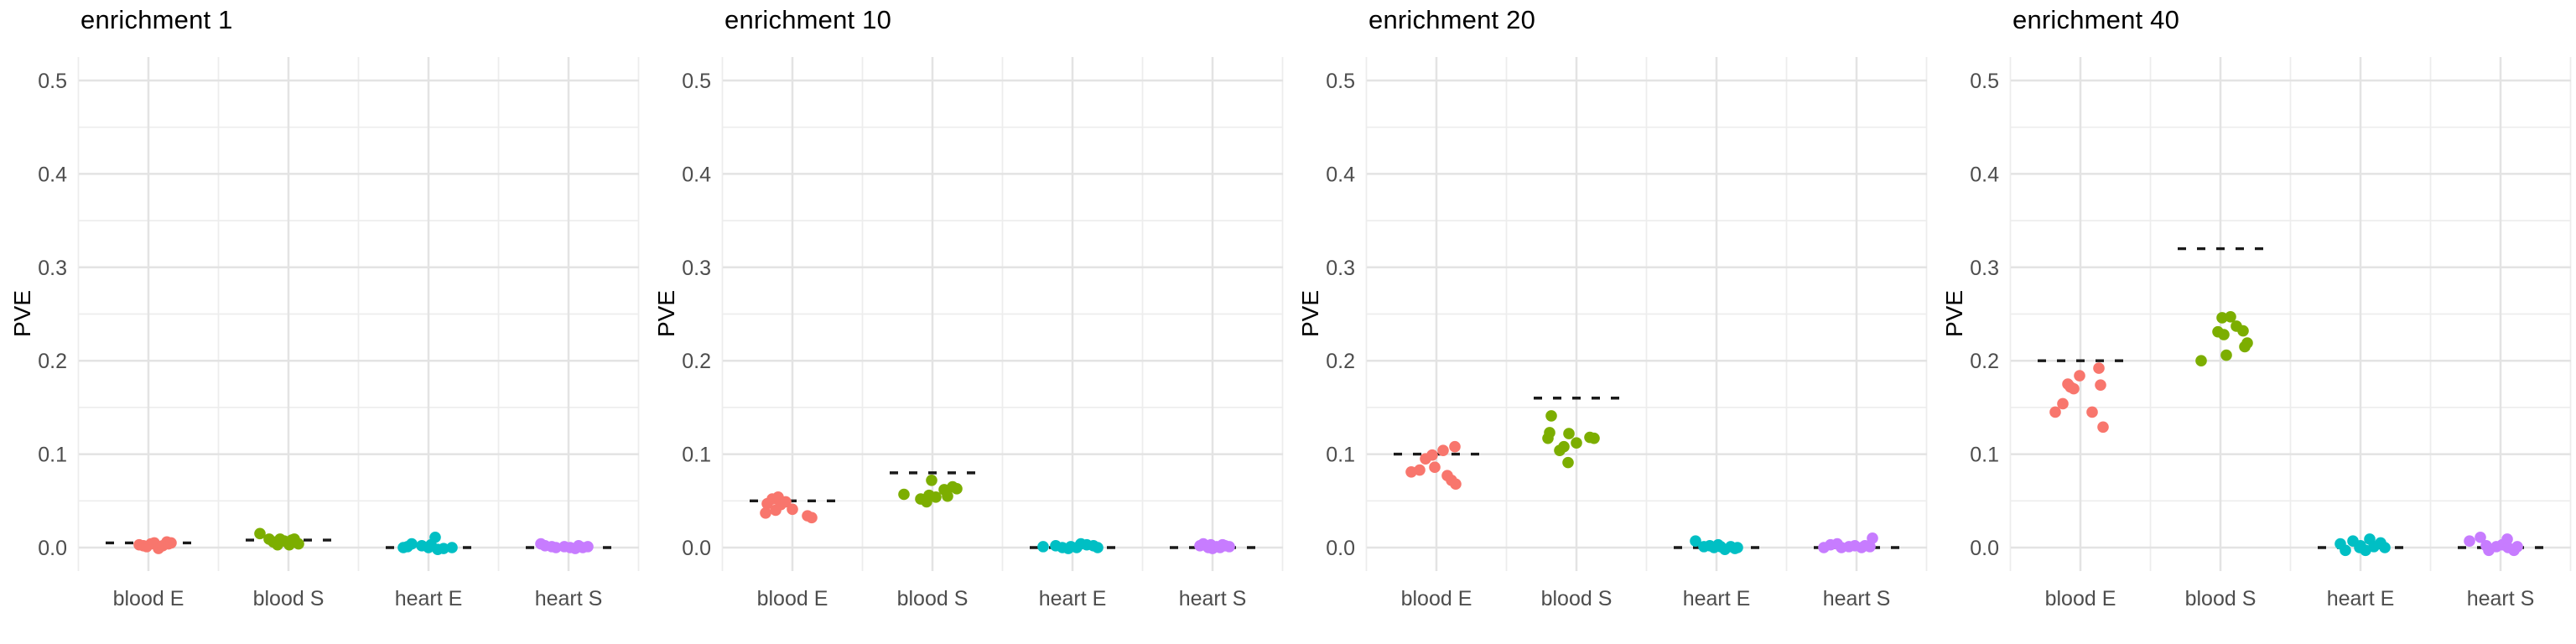 The image size is (2576, 644). I want to click on panel-title: enrichment 20, so click(1452, 19).